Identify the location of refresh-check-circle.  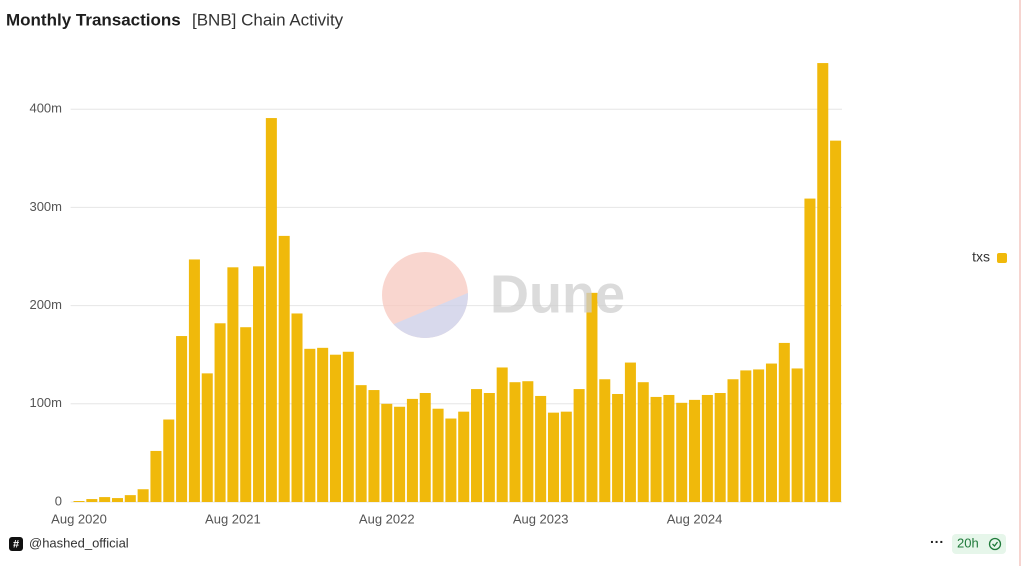
(995, 544).